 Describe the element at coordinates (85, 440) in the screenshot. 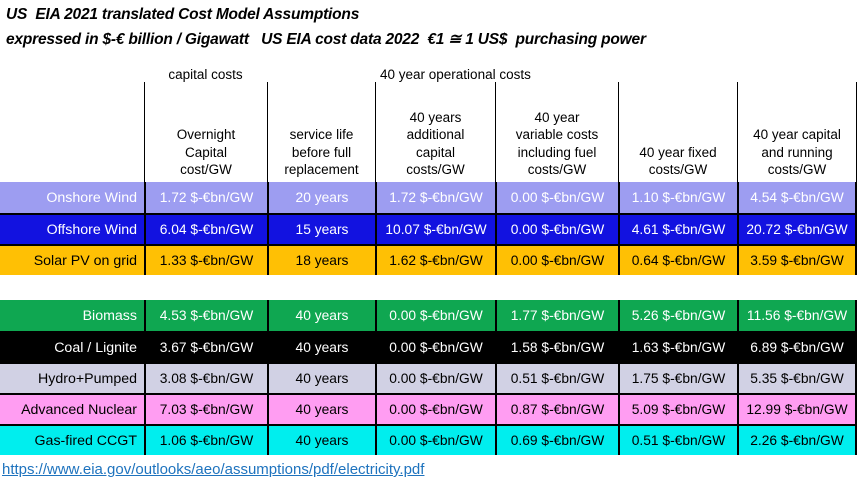

I see `row-label: Gas-fired CCGT` at that location.